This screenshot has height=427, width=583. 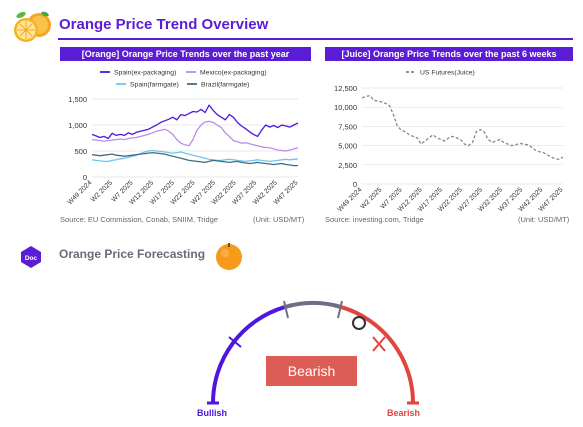 What do you see at coordinates (154, 85) in the screenshot?
I see `legend-label: Spain(farmgate)` at bounding box center [154, 85].